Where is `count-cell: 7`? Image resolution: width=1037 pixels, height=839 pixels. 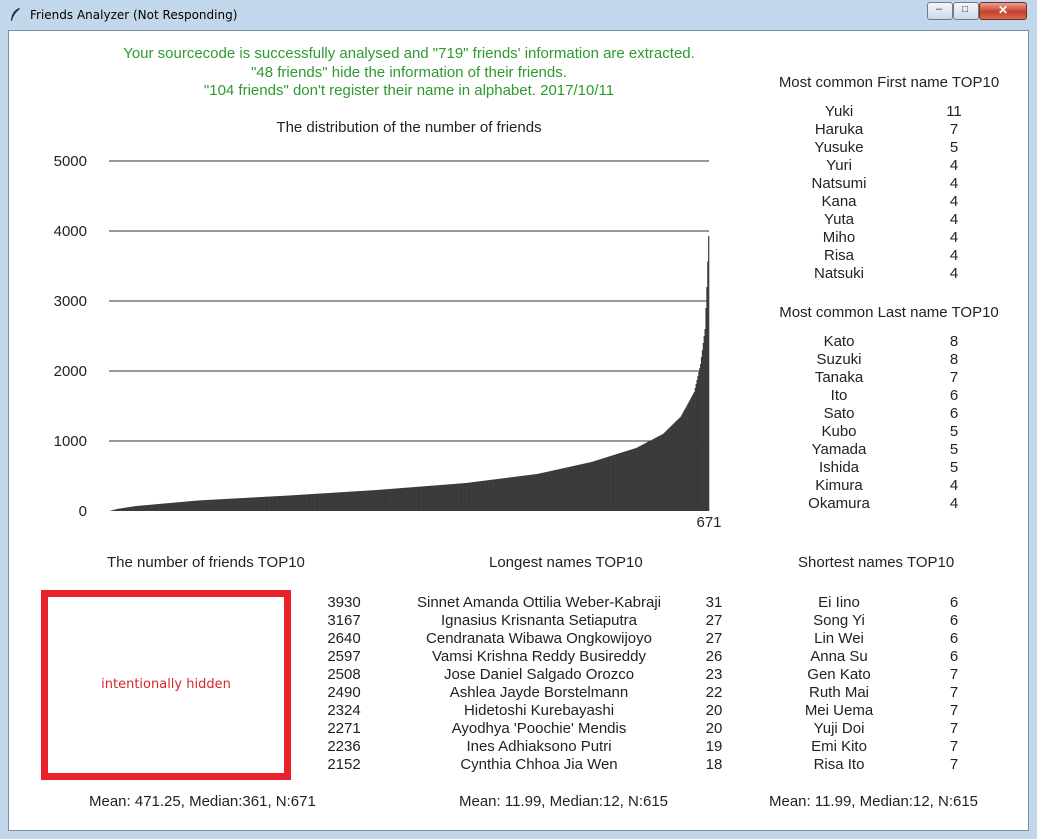 count-cell: 7 is located at coordinates (954, 377).